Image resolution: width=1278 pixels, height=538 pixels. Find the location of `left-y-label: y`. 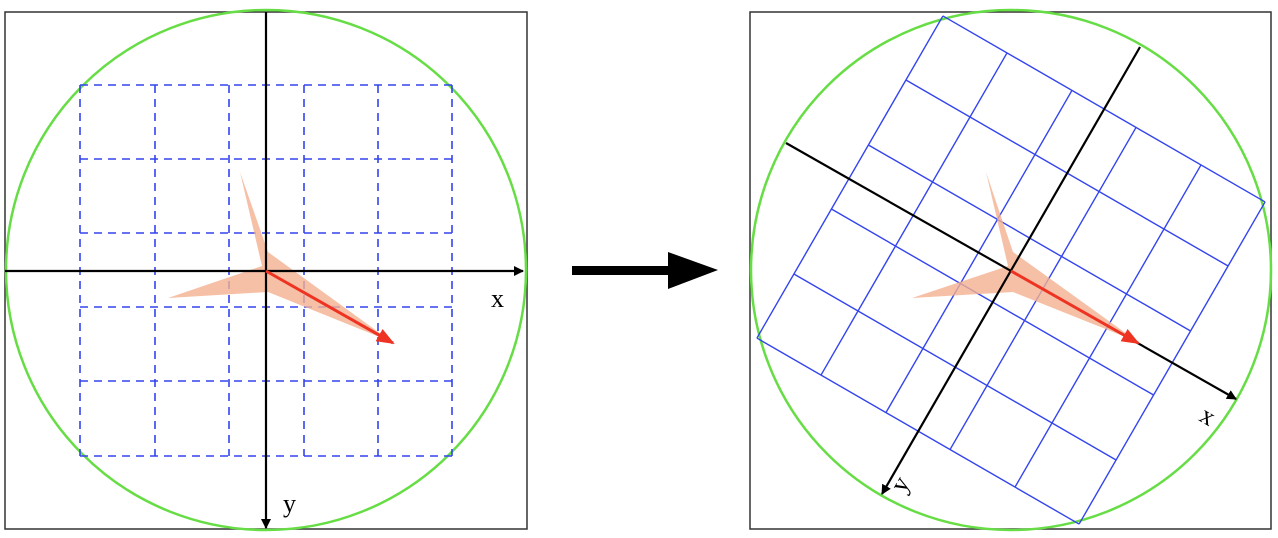

left-y-label: y is located at coordinates (289, 503).